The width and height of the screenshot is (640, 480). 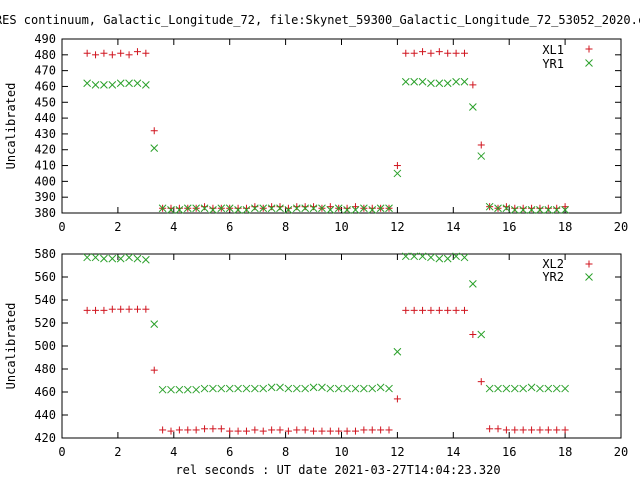 I want to click on y-tick-label: 410, so click(x=45, y=166).